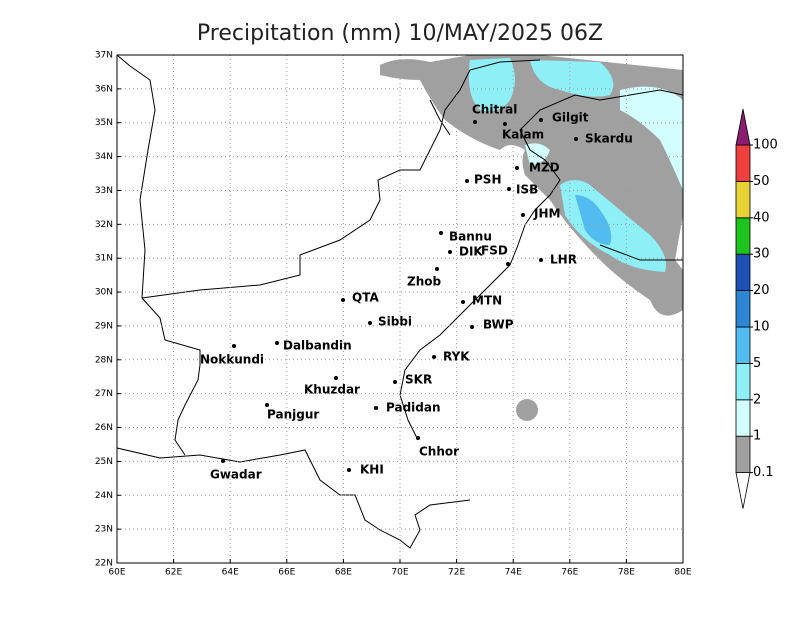  I want to click on x-tick-label: 70E, so click(399, 573).